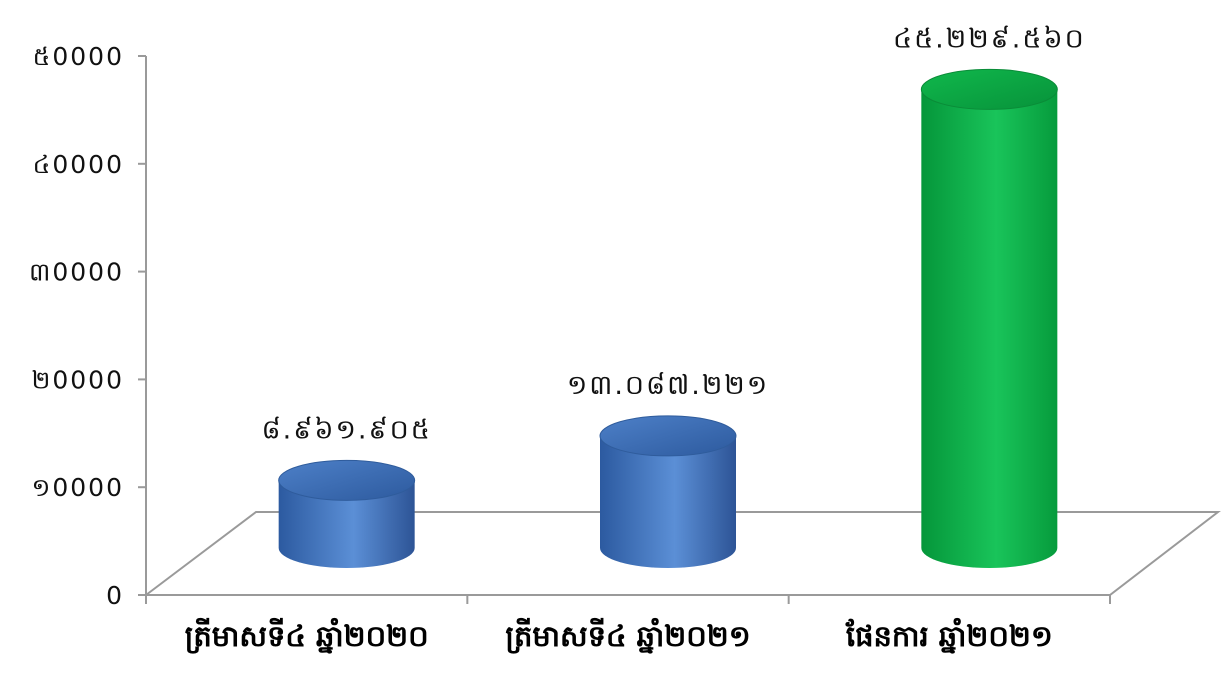 This screenshot has height=675, width=1223. I want to click on x-category-label: ត្រីមាសទី៤ ឆ្នាំ២០២១, so click(627, 635).